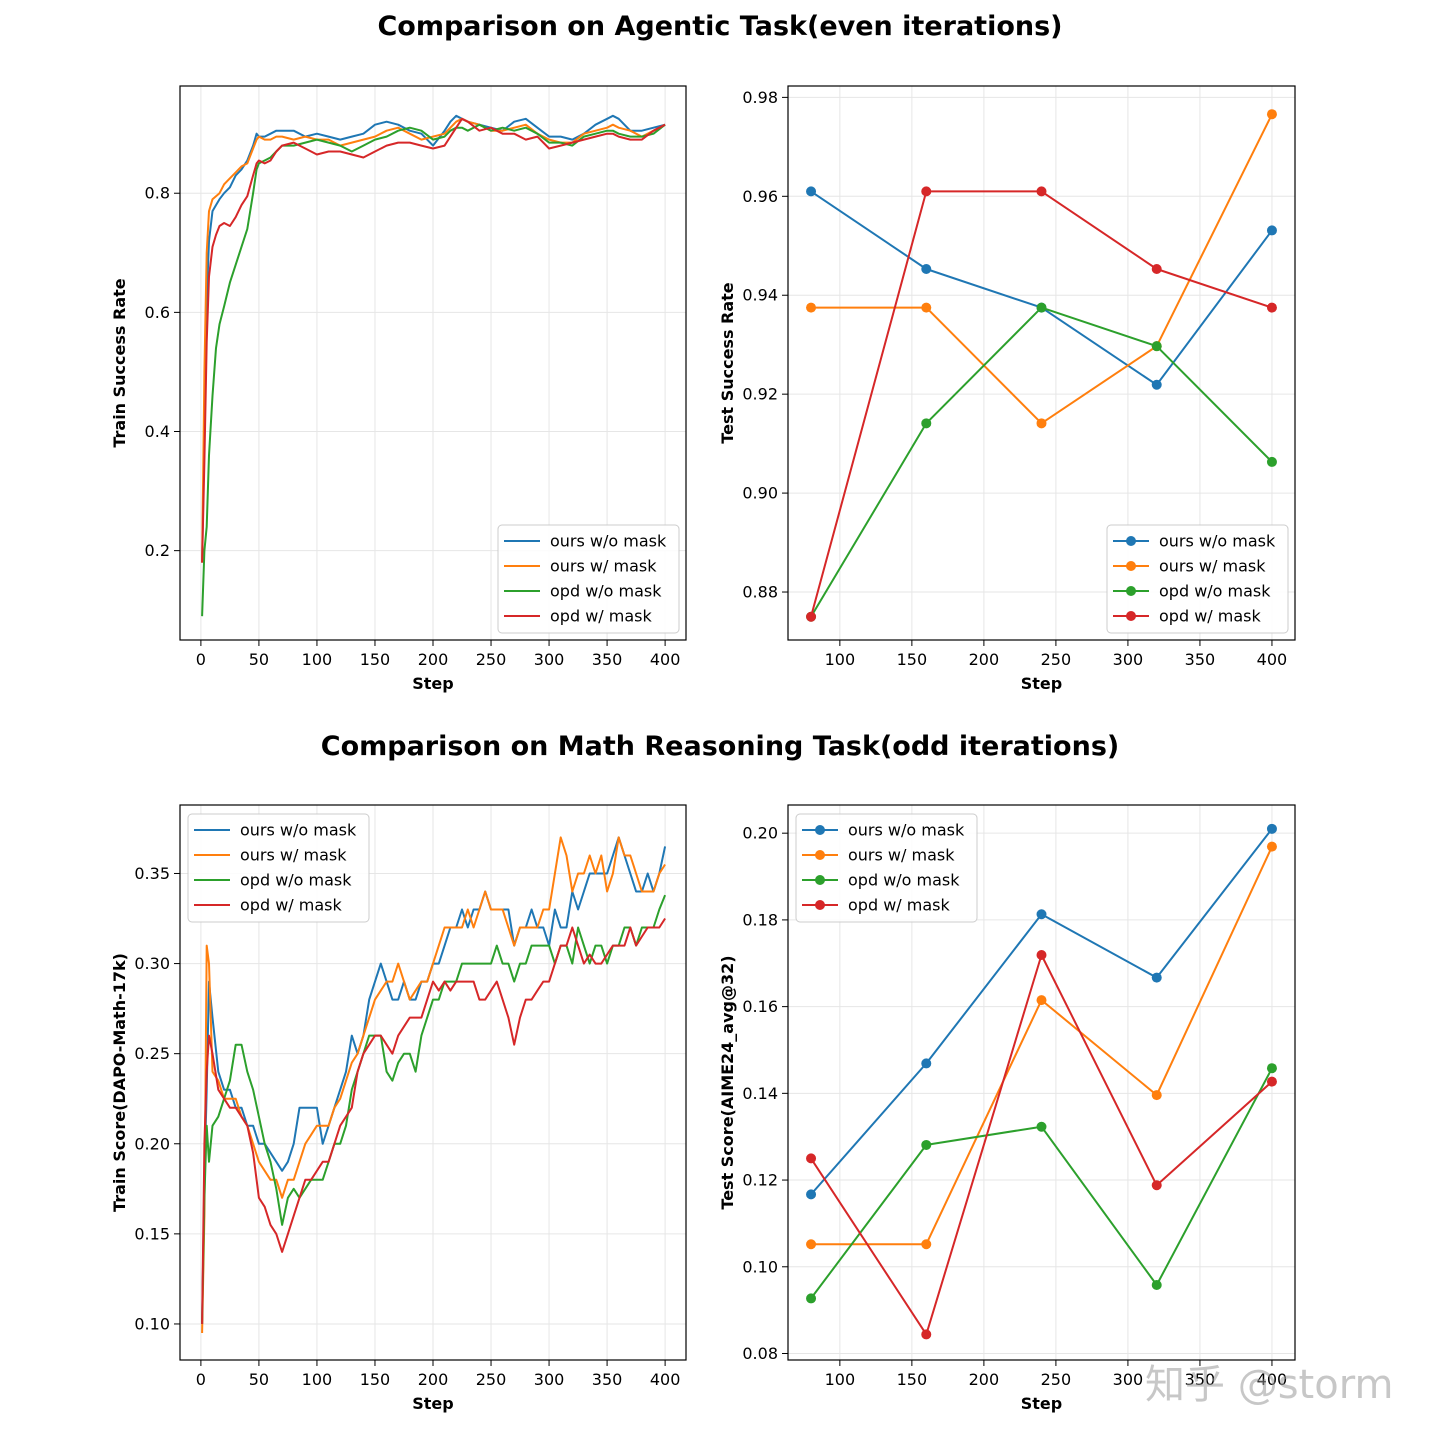  What do you see at coordinates (760, 1093) in the screenshot?
I see `math-test-ytick-label: 0.14` at bounding box center [760, 1093].